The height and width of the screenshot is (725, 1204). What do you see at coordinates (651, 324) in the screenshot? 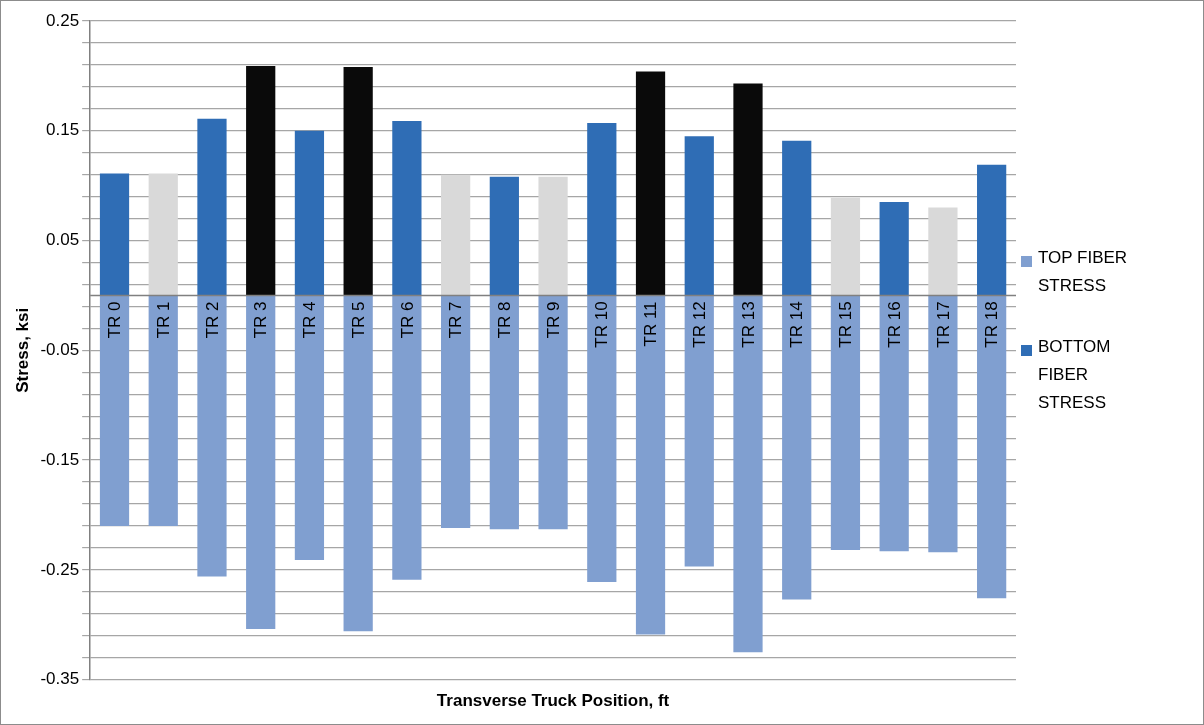
I see `x-tick-label: TR 11` at bounding box center [651, 324].